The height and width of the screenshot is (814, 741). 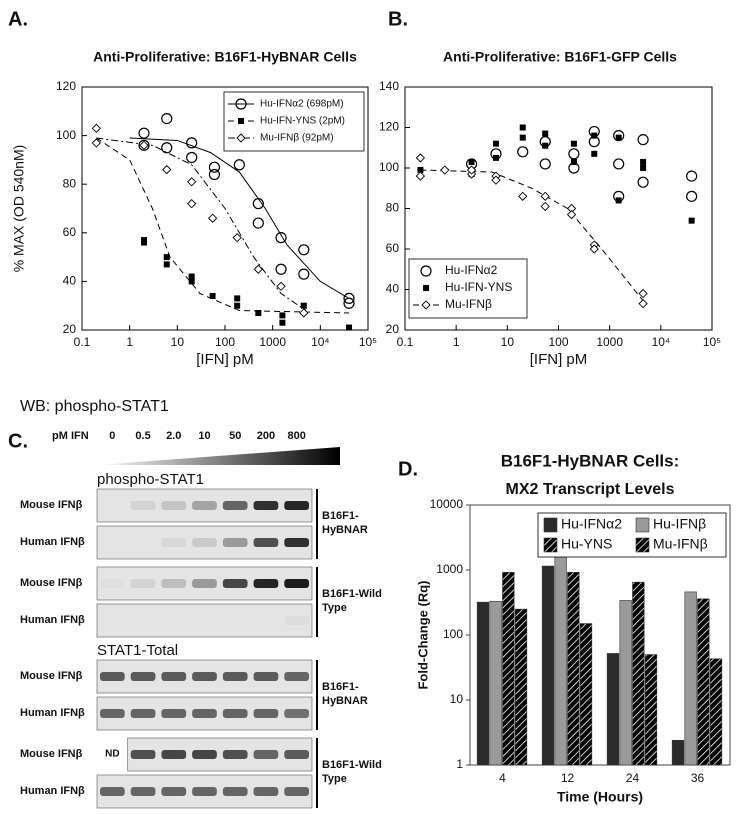 What do you see at coordinates (345, 523) in the screenshot?
I see `group-label-box: B16F1-HyBNAR` at bounding box center [345, 523].